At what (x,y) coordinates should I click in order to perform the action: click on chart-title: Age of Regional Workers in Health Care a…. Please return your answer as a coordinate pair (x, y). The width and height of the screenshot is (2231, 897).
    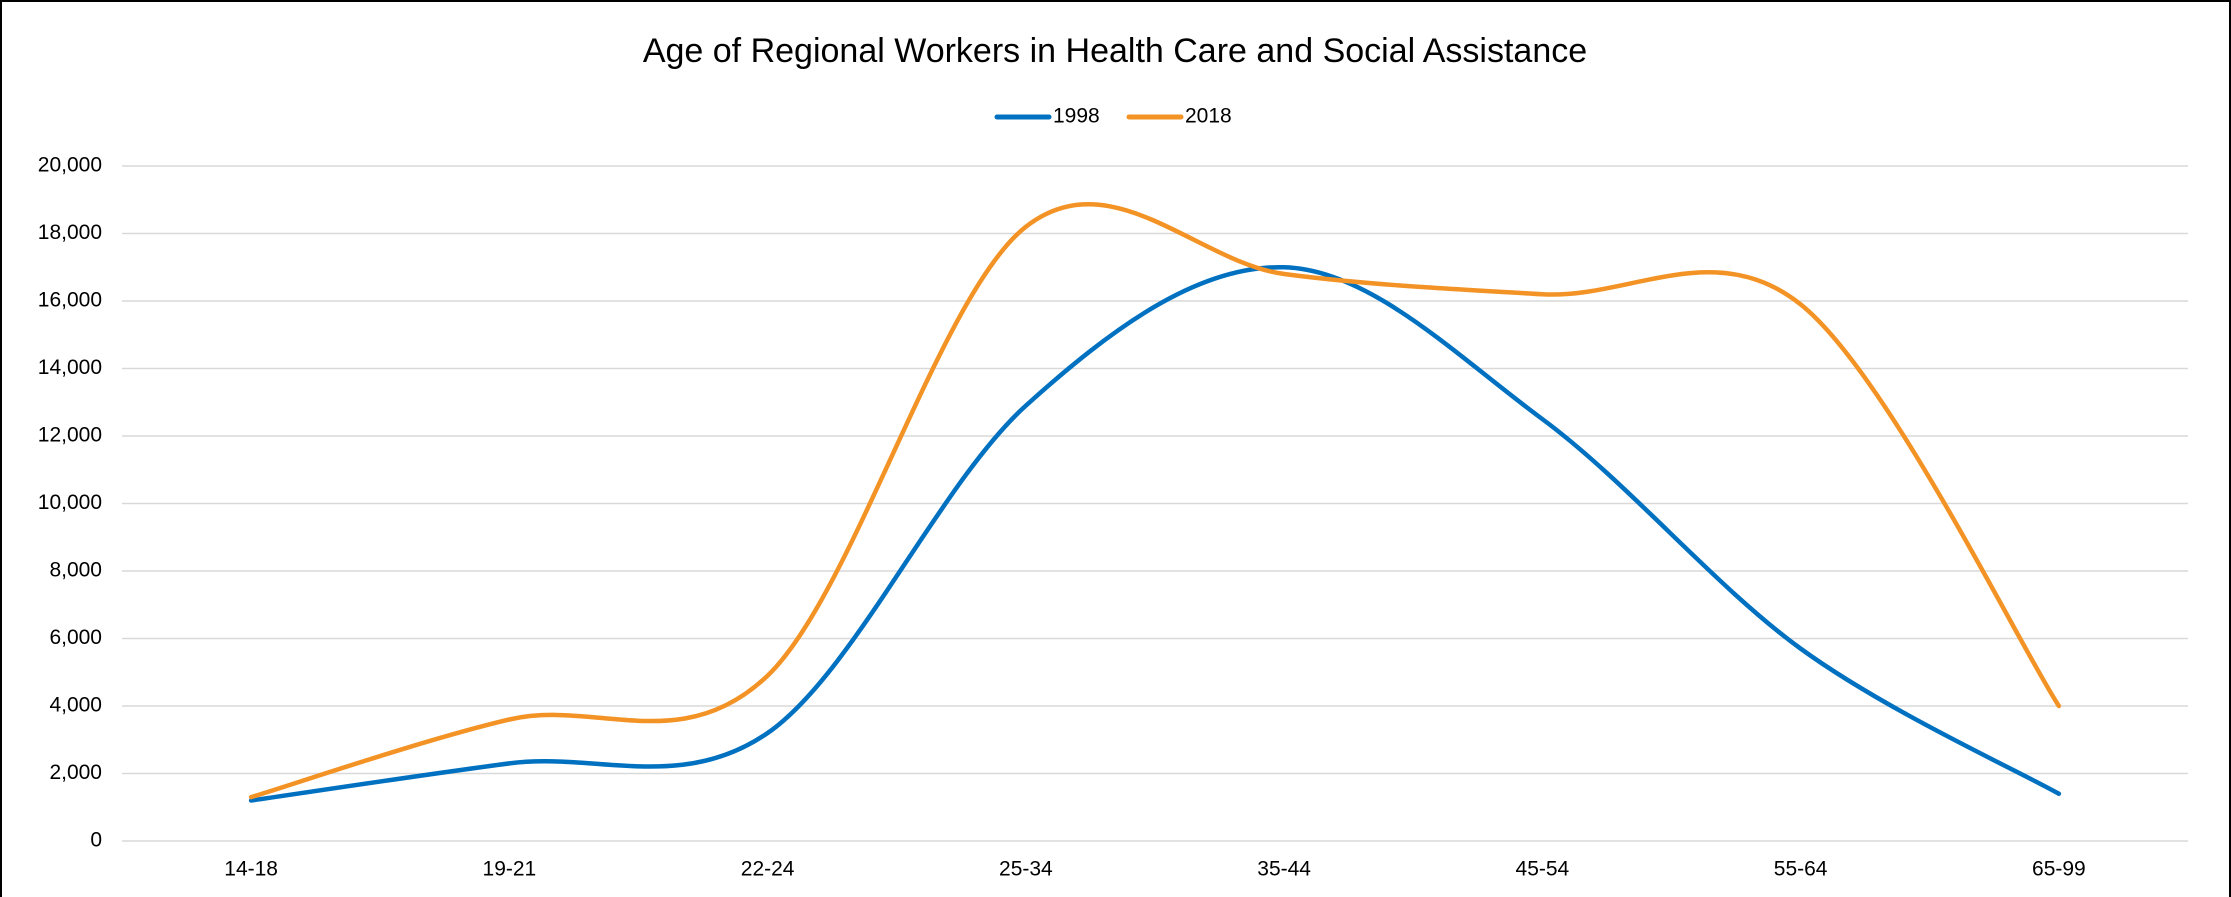
    Looking at the image, I should click on (1115, 51).